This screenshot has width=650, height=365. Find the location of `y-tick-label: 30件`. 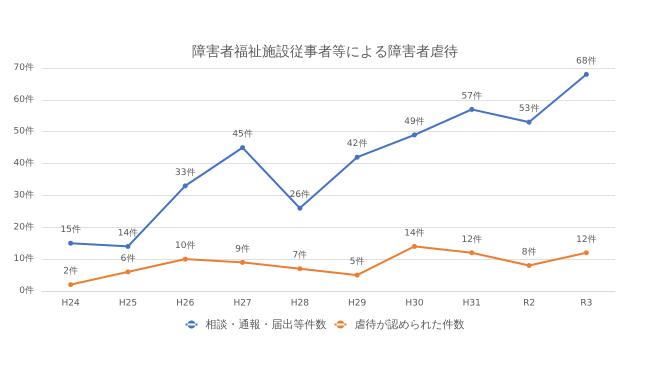

y-tick-label: 30件 is located at coordinates (24, 194).